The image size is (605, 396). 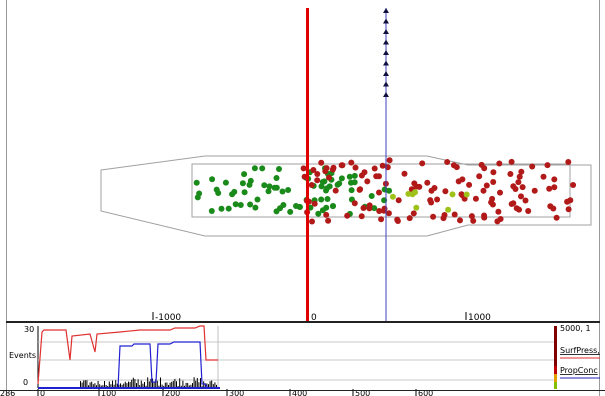 I want to click on timeline-x-tick-600: 600, so click(x=425, y=392).